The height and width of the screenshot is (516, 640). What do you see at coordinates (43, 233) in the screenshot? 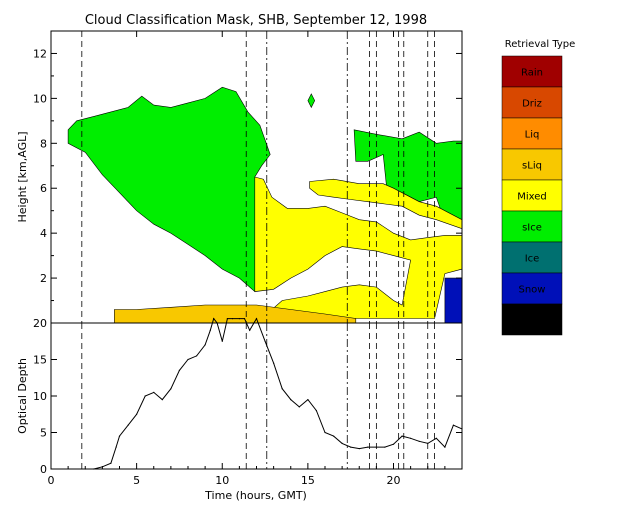
I see `top-ytick-label: 4` at bounding box center [43, 233].